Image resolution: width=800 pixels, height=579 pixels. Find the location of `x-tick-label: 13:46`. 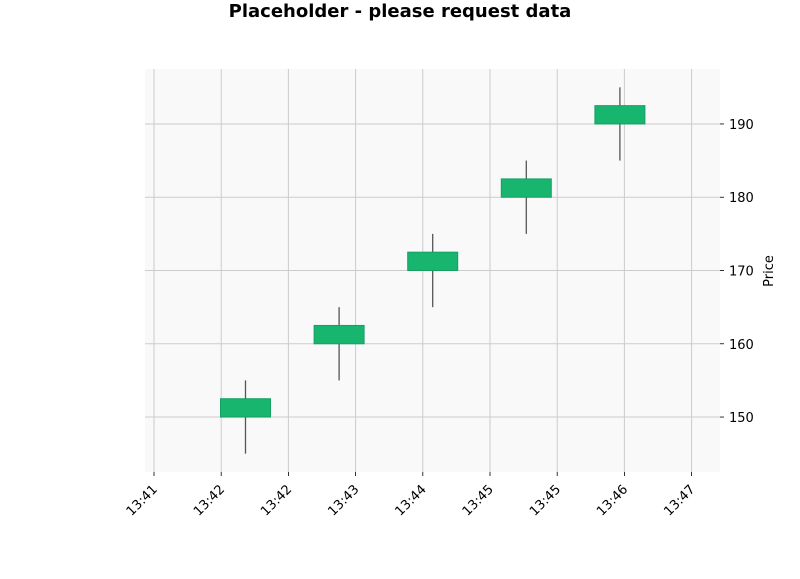

x-tick-label: 13:46 is located at coordinates (612, 500).